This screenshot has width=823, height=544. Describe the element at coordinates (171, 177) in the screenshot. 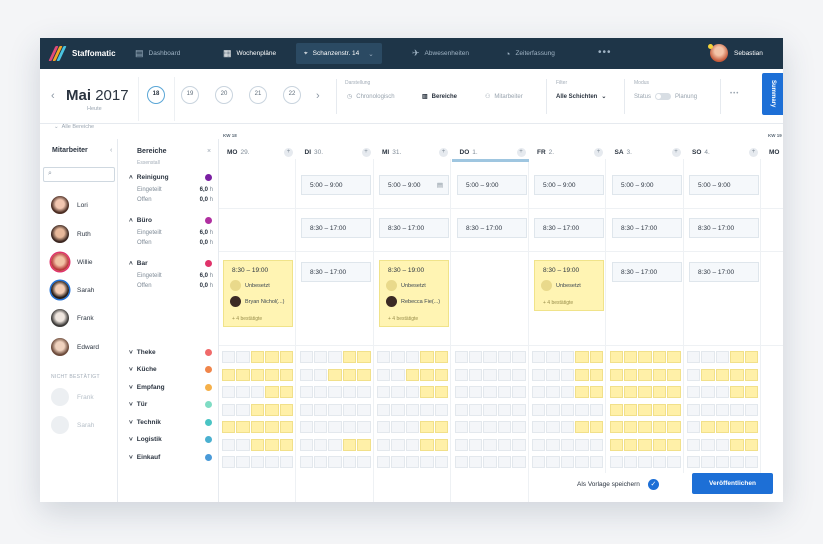

I see `area-reinigung: ˄ Reinigung` at that location.